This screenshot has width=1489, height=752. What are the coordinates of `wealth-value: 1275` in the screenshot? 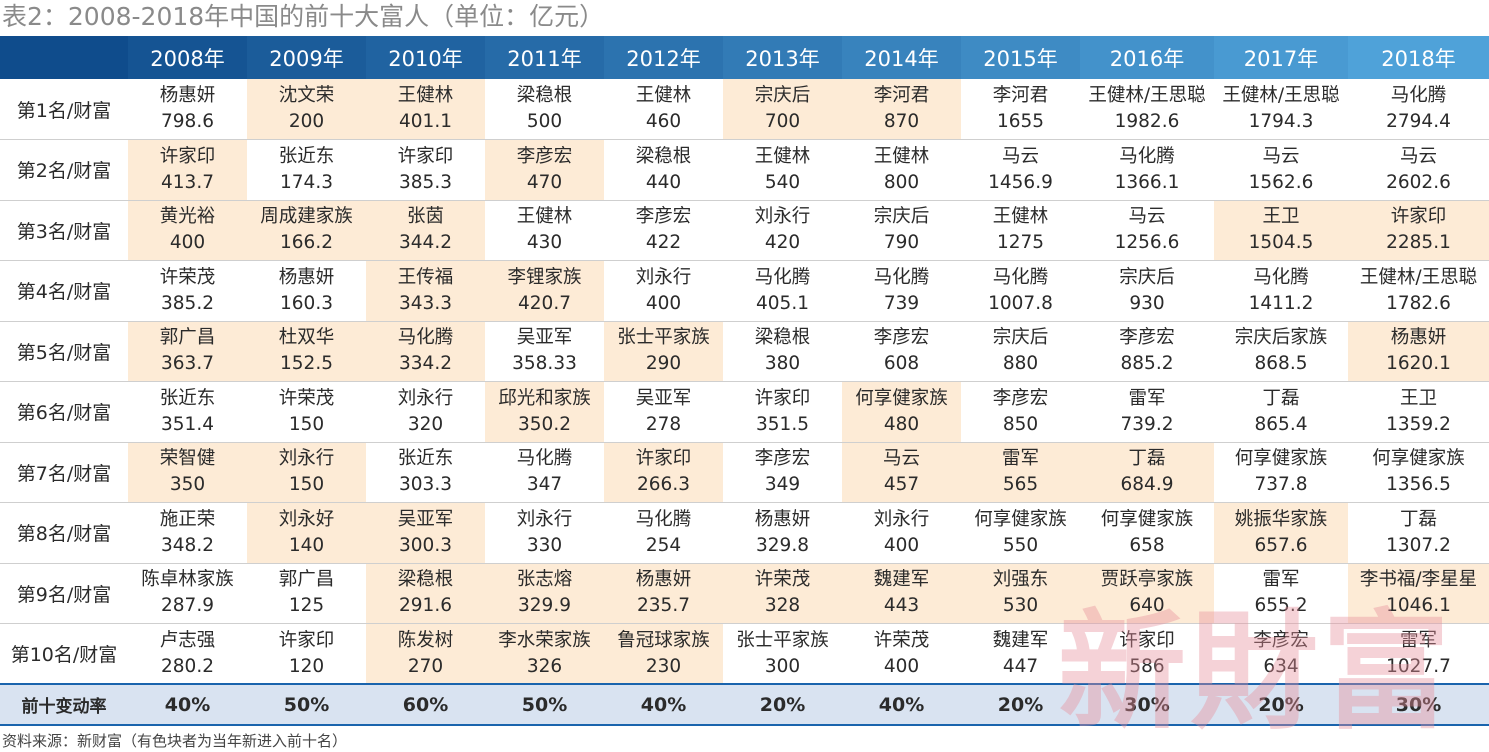 It's located at (1020, 243).